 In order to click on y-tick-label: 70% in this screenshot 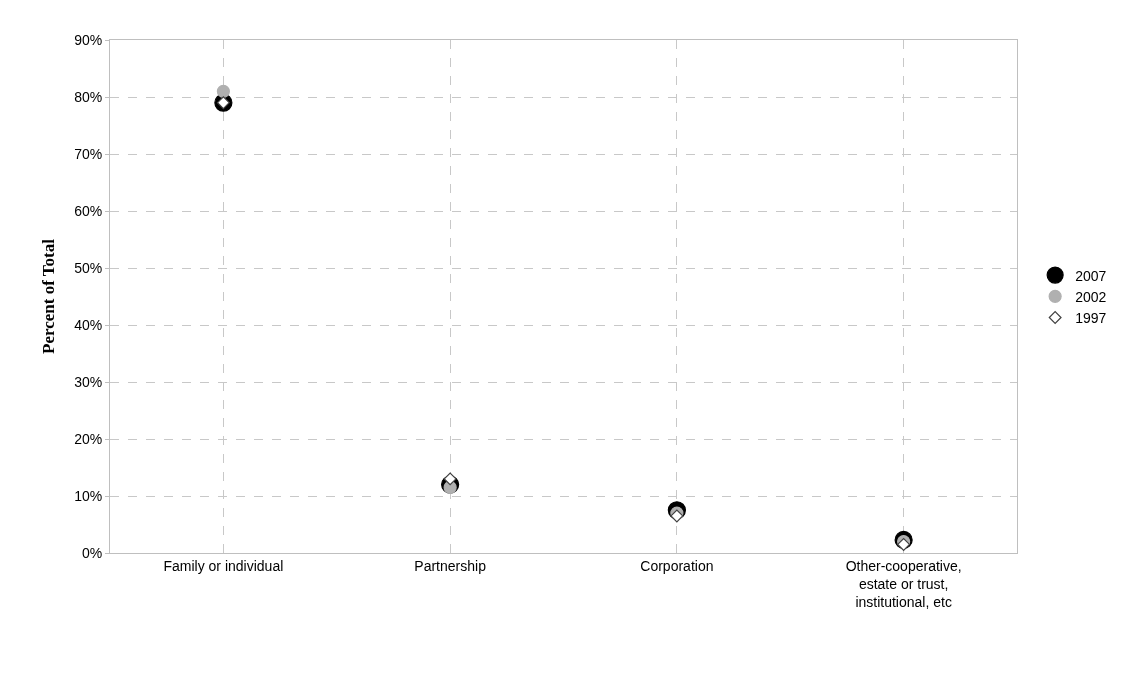, I will do `click(88, 153)`.